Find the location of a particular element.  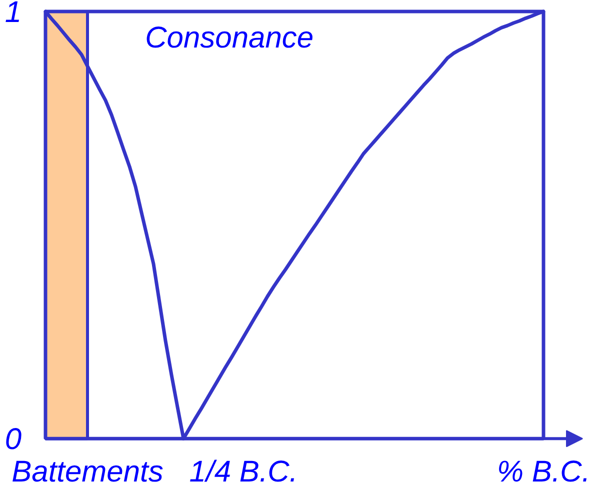

y-tick-label: 1 is located at coordinates (13, 14).